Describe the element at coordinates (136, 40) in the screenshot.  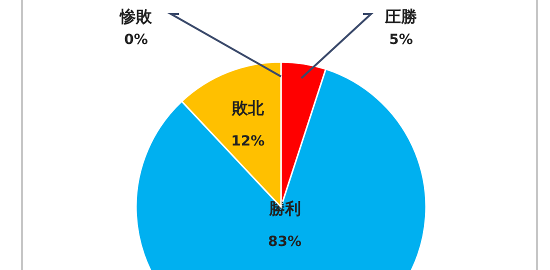
I see `text: 0%` at that location.